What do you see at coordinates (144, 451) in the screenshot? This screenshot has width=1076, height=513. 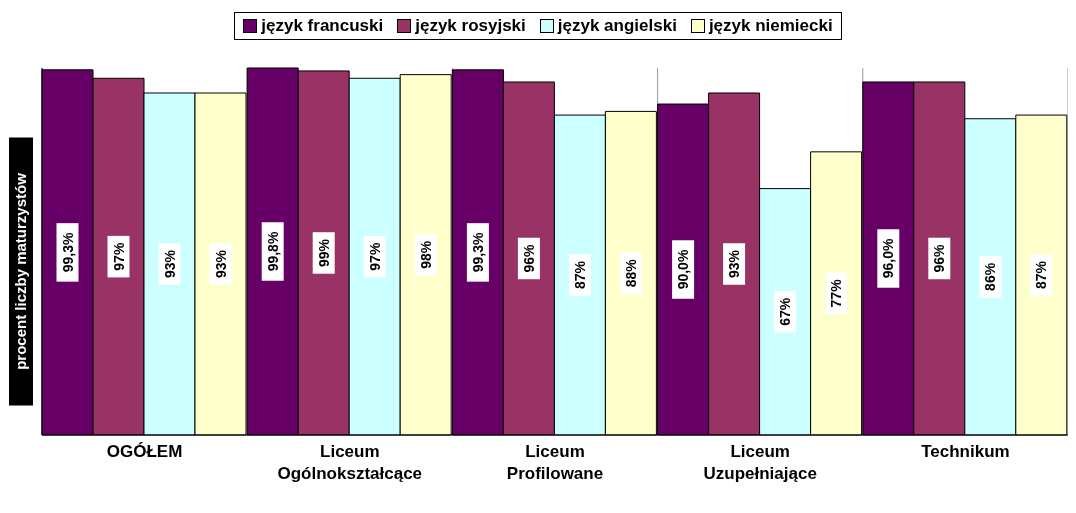 I see `x-tick-label: OGÓŁEM` at bounding box center [144, 451].